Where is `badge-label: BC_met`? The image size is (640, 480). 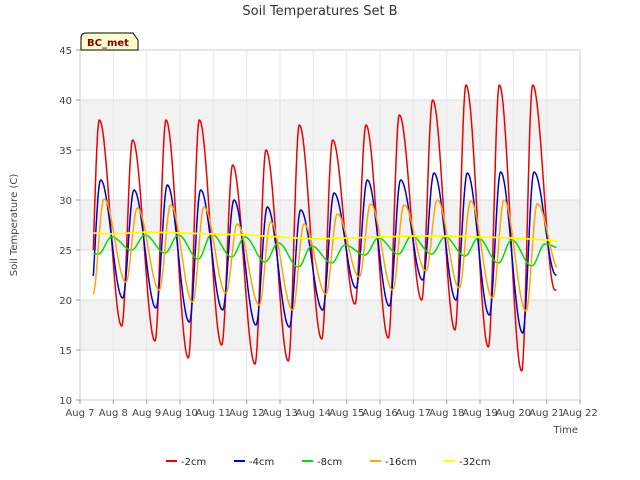
badge-label: BC_met is located at coordinates (108, 43).